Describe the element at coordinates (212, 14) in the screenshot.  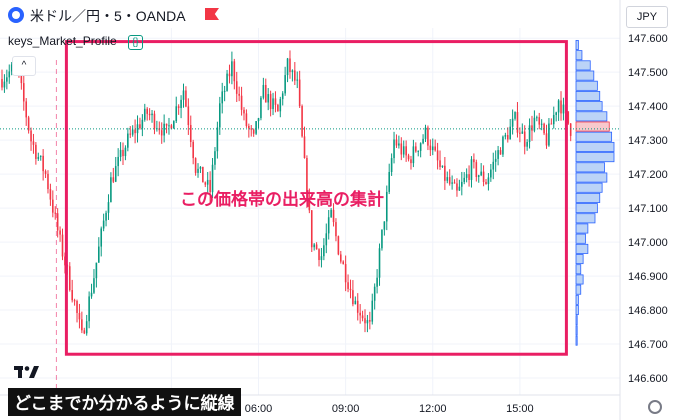
I see `flag-icon` at that location.